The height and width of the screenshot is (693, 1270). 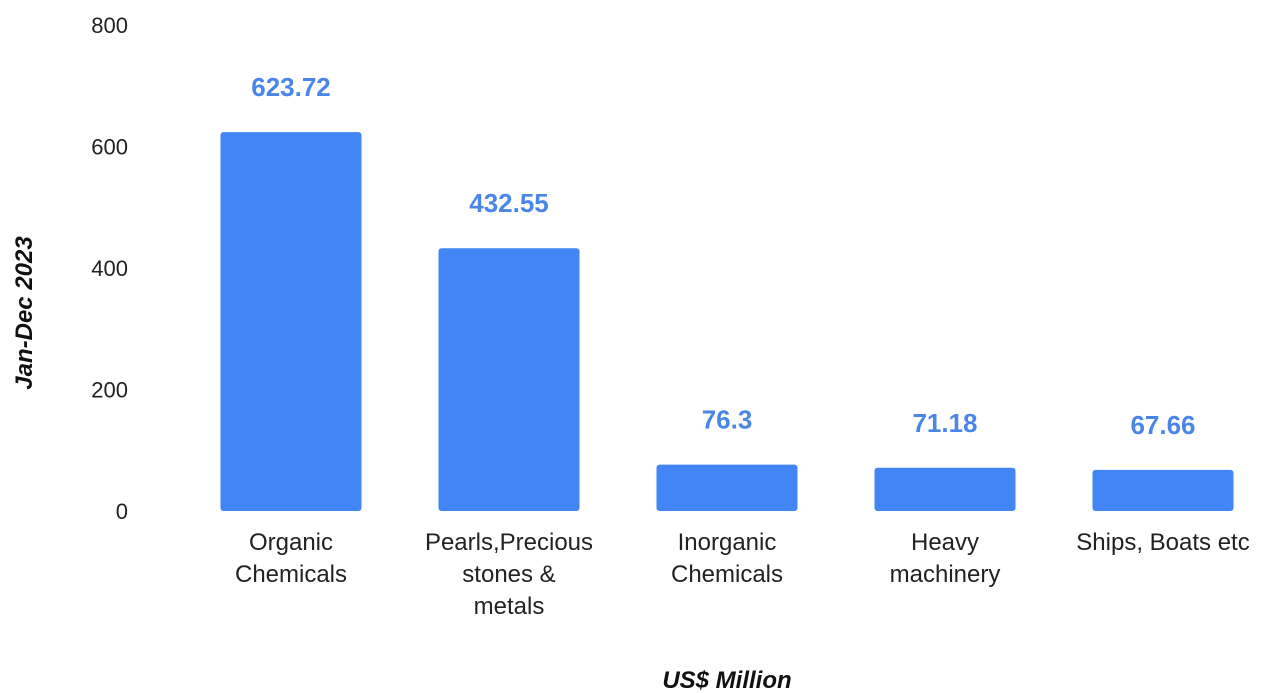 What do you see at coordinates (727, 558) in the screenshot?
I see `x-tick-label: Inorganic Chemicals` at bounding box center [727, 558].